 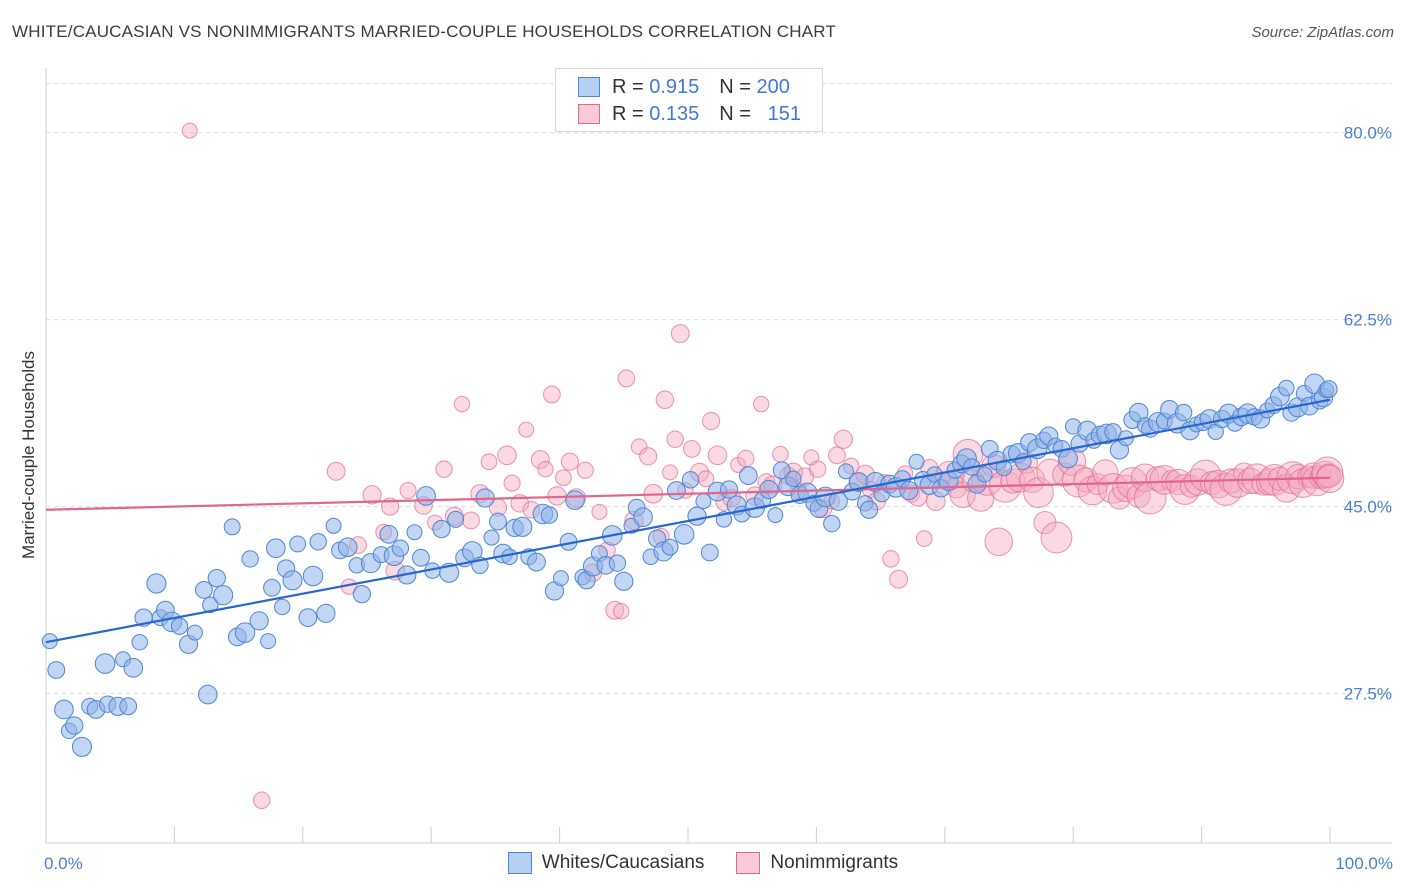 I want to click on r-value: 0.135, so click(x=674, y=113).